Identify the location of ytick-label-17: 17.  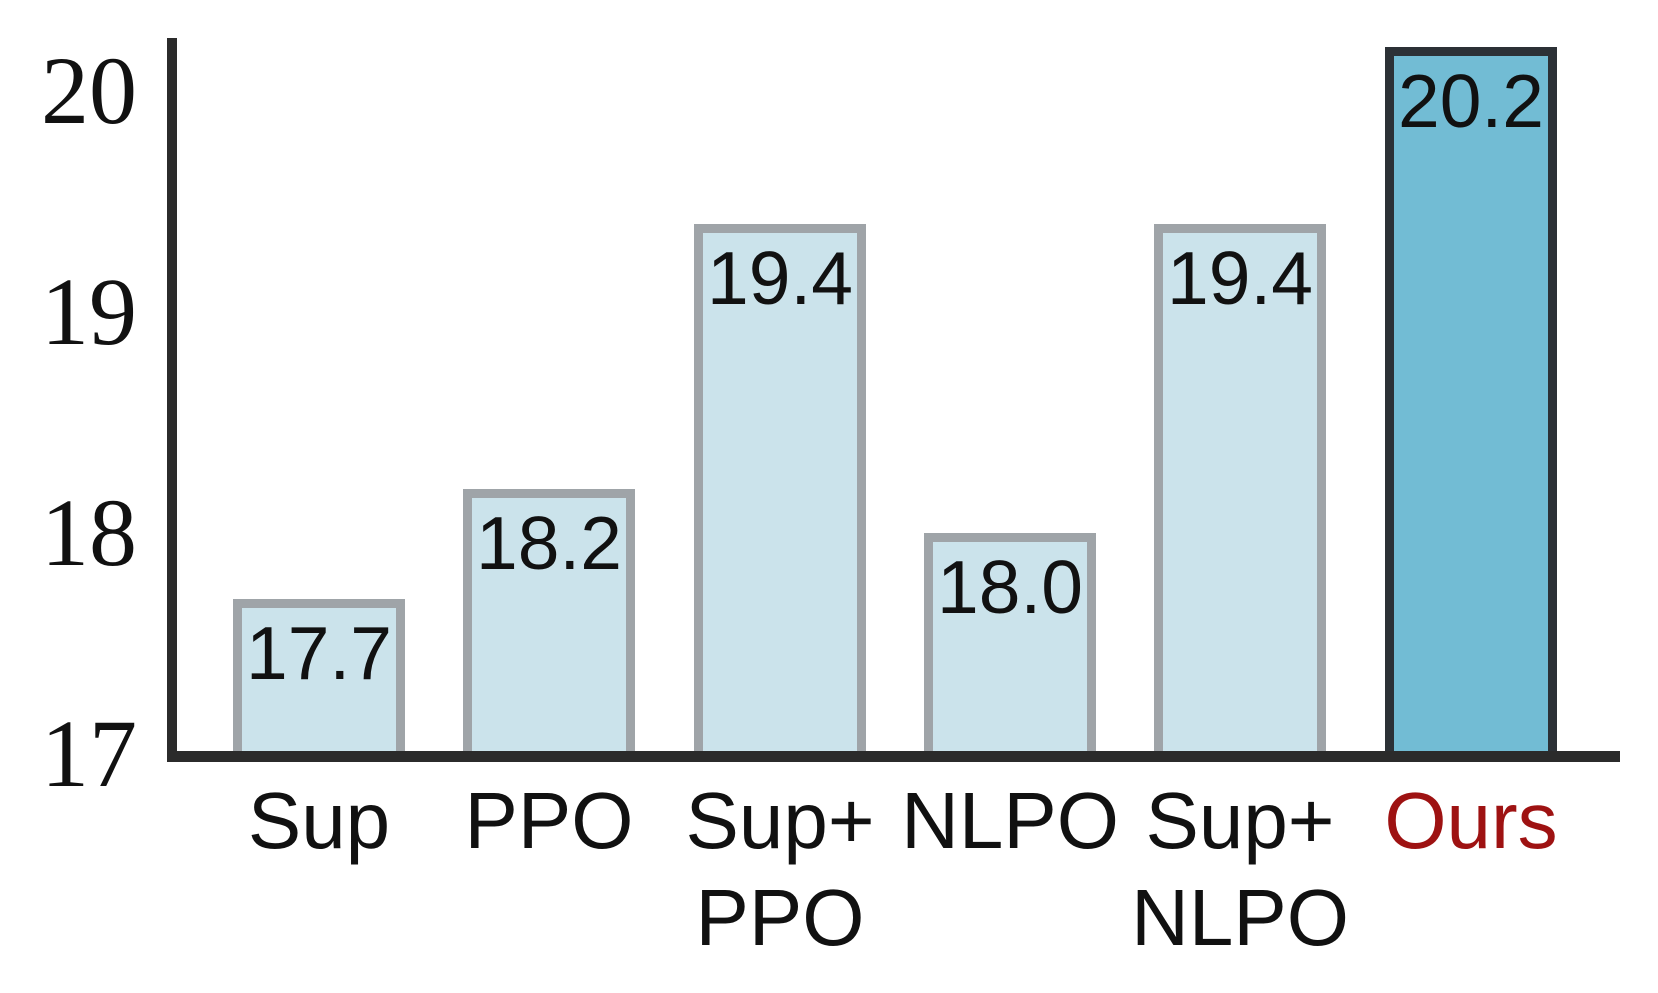
(89, 753).